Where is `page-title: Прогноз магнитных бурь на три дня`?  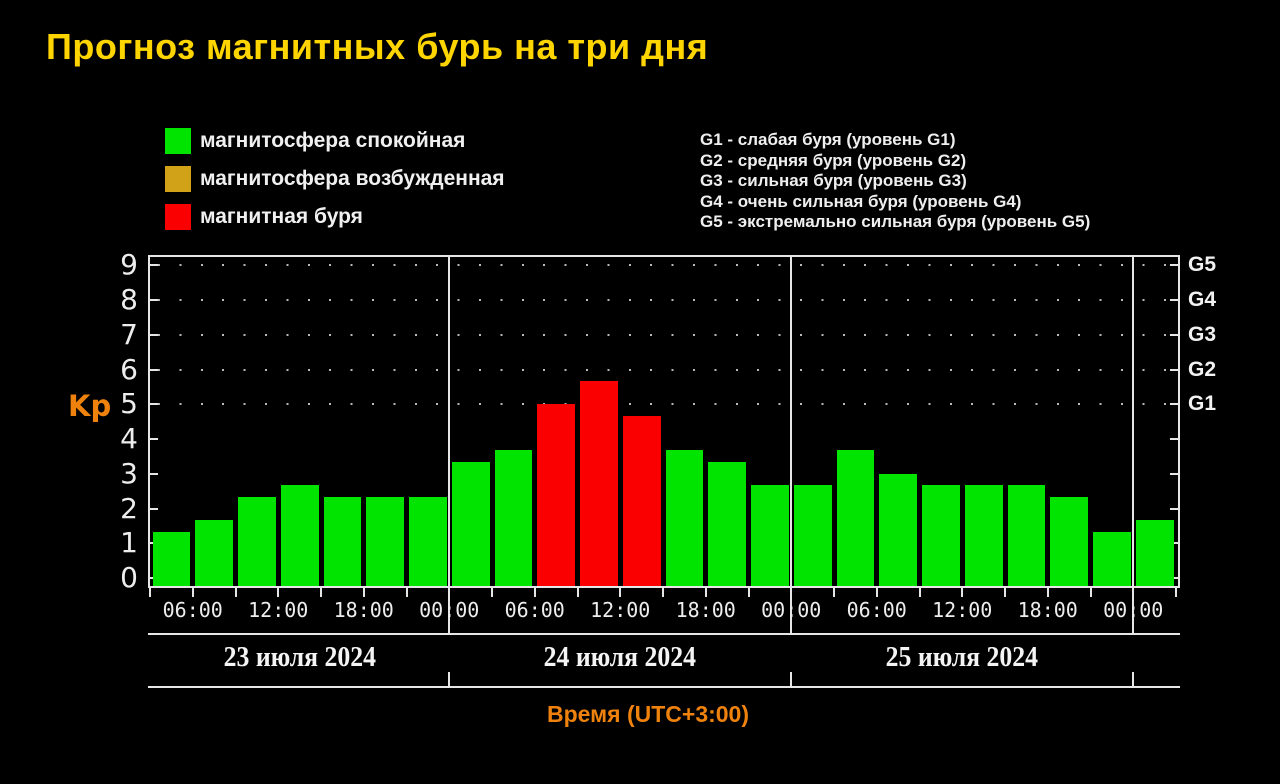
page-title: Прогноз магнитных бурь на три дня is located at coordinates (377, 46).